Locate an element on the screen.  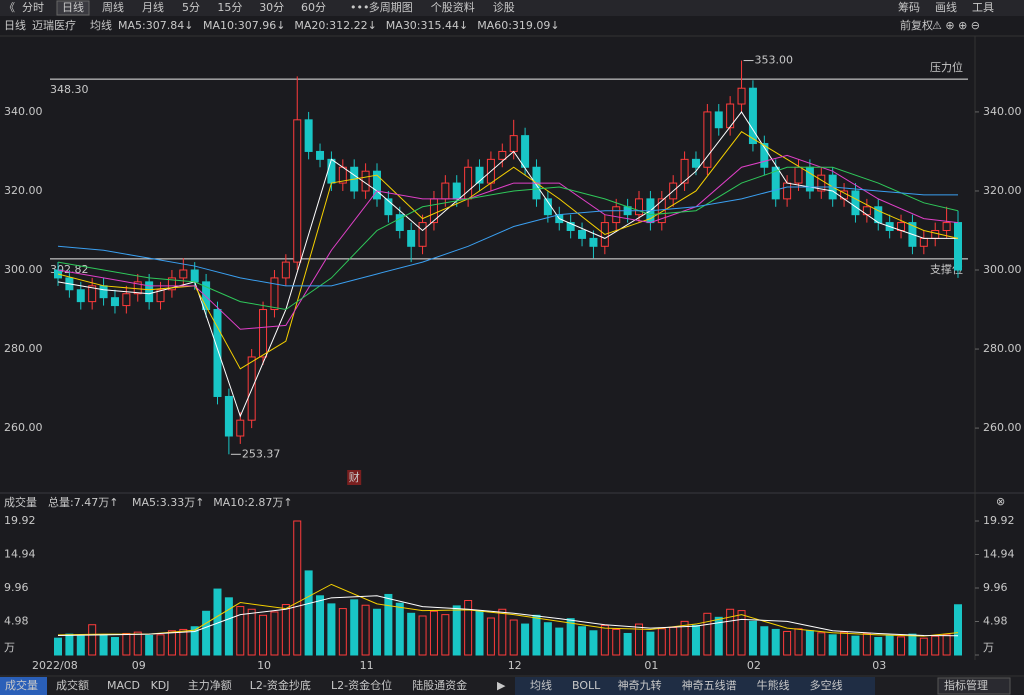
volume-stat: MA5:3.33万↑ is located at coordinates (168, 502).